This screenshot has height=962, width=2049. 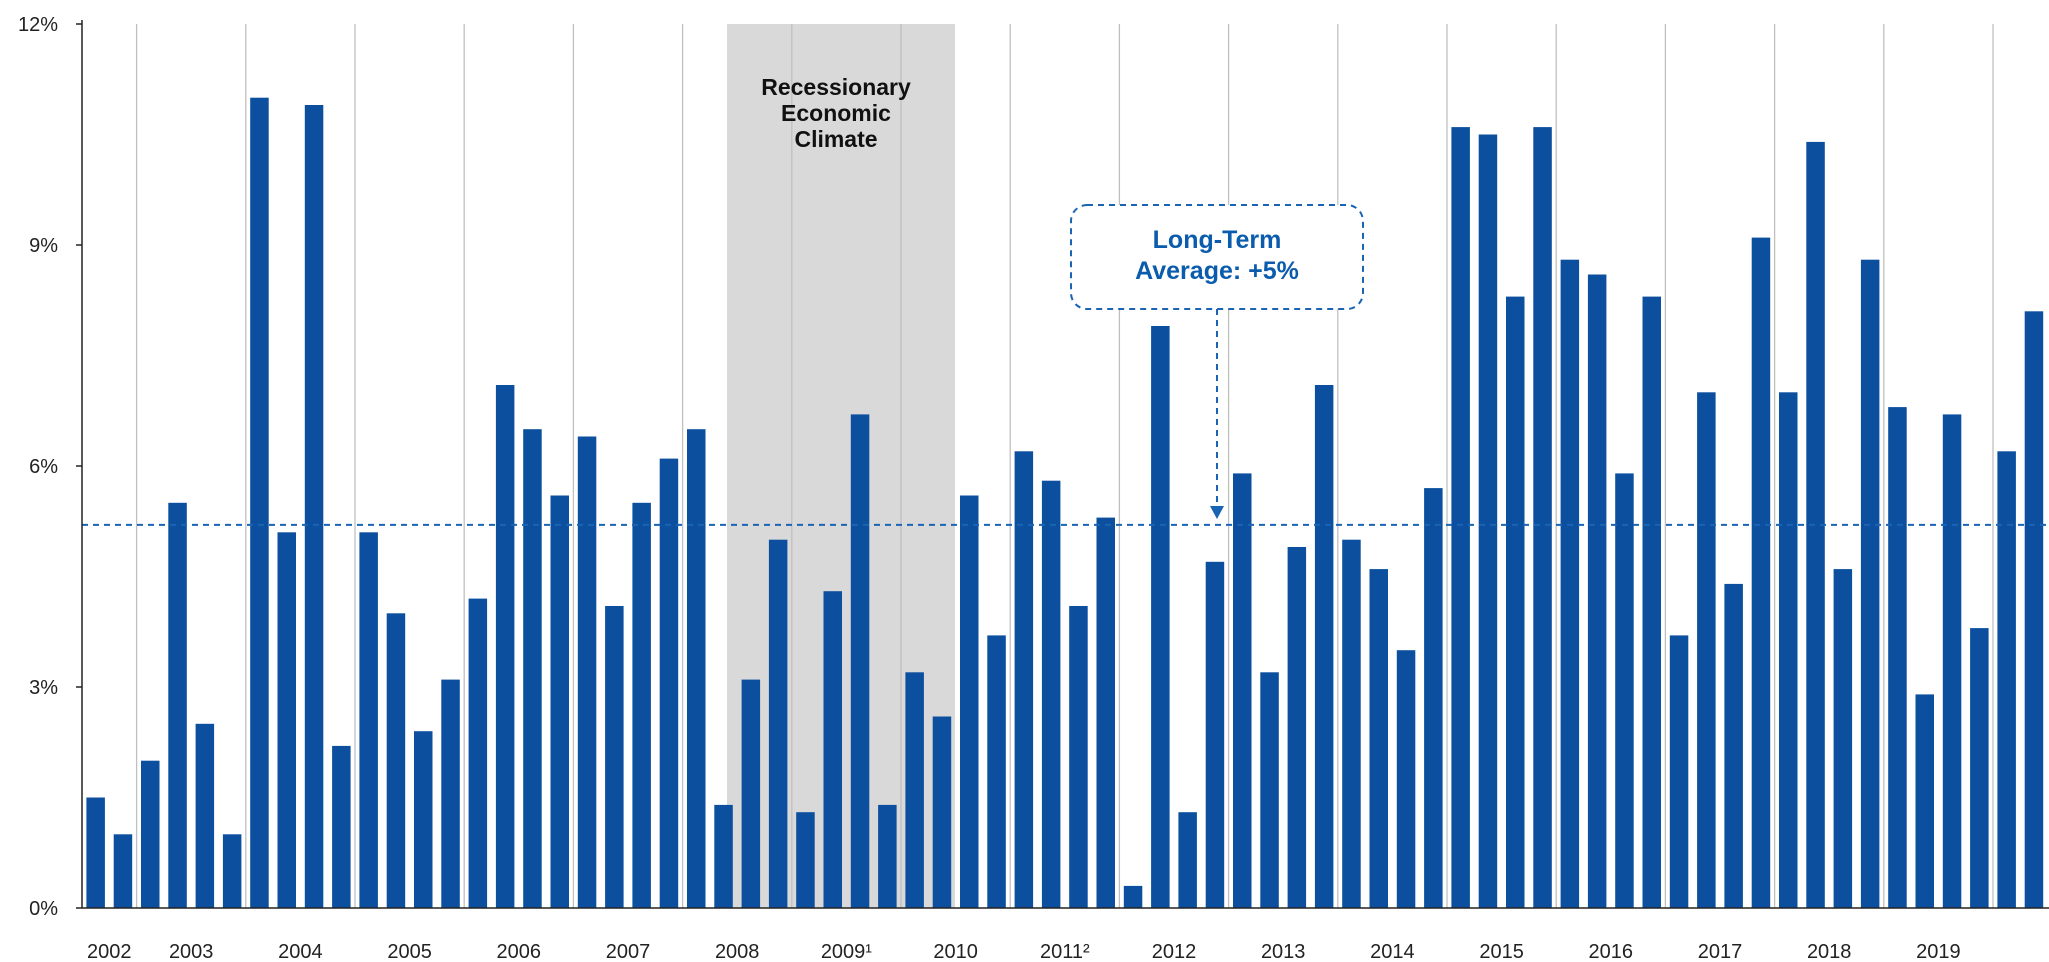 What do you see at coordinates (1065, 951) in the screenshot?
I see `x-tick-label: 2011²` at bounding box center [1065, 951].